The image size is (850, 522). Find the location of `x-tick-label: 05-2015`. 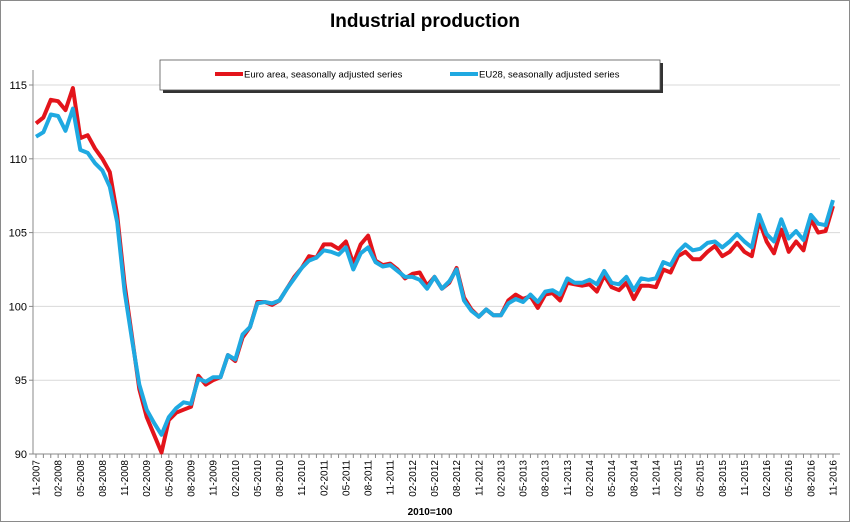

x-tick-label: 05-2015 is located at coordinates (701, 478).